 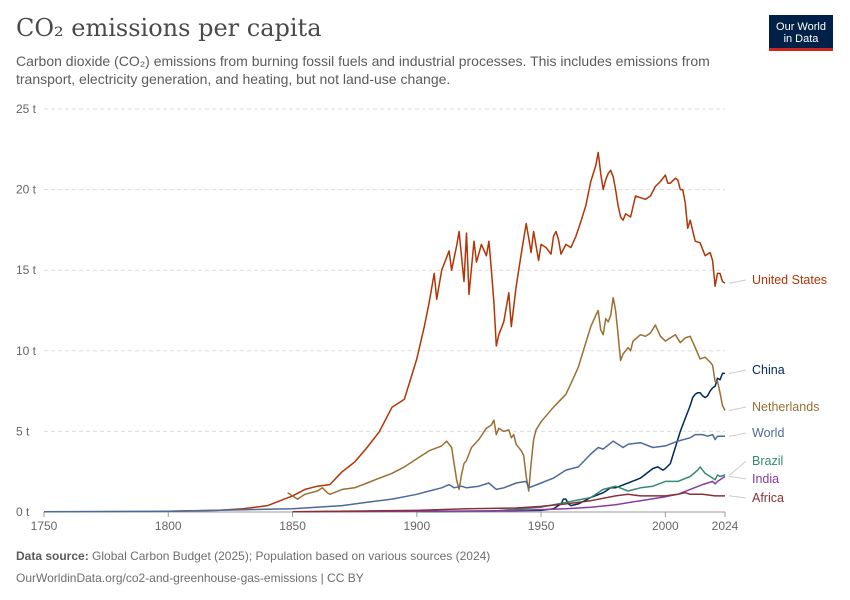 I want to click on owid-logo: Our World in Data, so click(x=801, y=33).